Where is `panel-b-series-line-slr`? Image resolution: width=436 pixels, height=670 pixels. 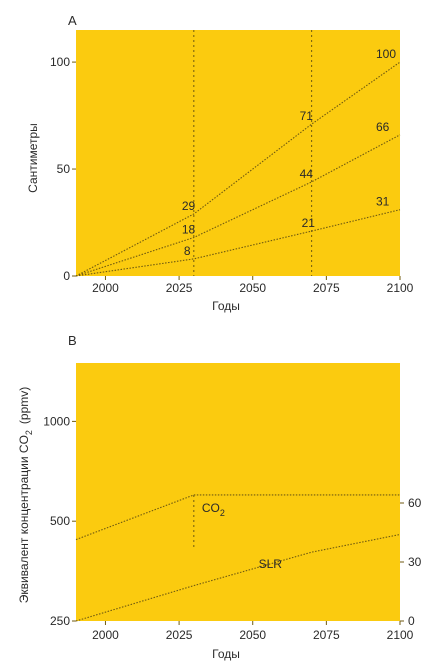 panel-b-series-line-slr is located at coordinates (238, 577).